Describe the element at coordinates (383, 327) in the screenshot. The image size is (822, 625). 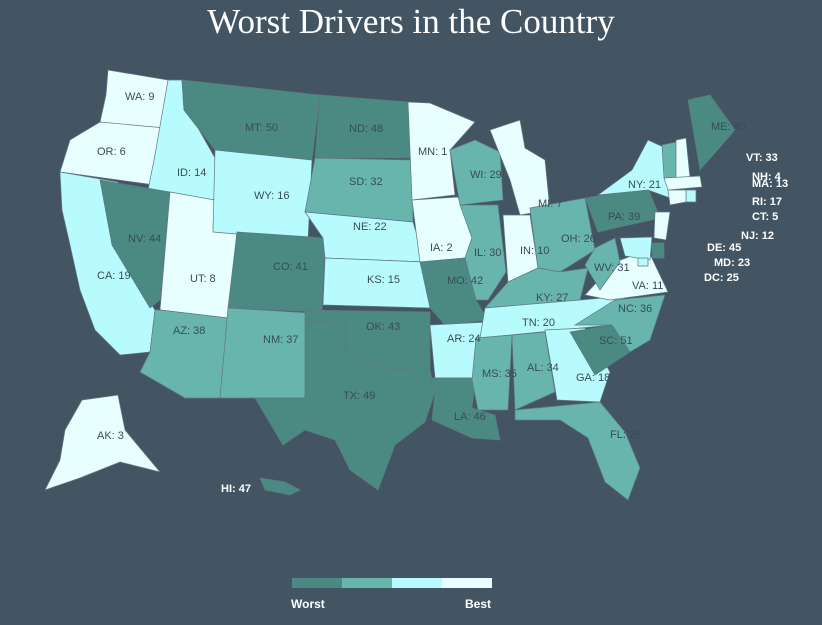
I see `state-label-ok: OK: 43` at that location.